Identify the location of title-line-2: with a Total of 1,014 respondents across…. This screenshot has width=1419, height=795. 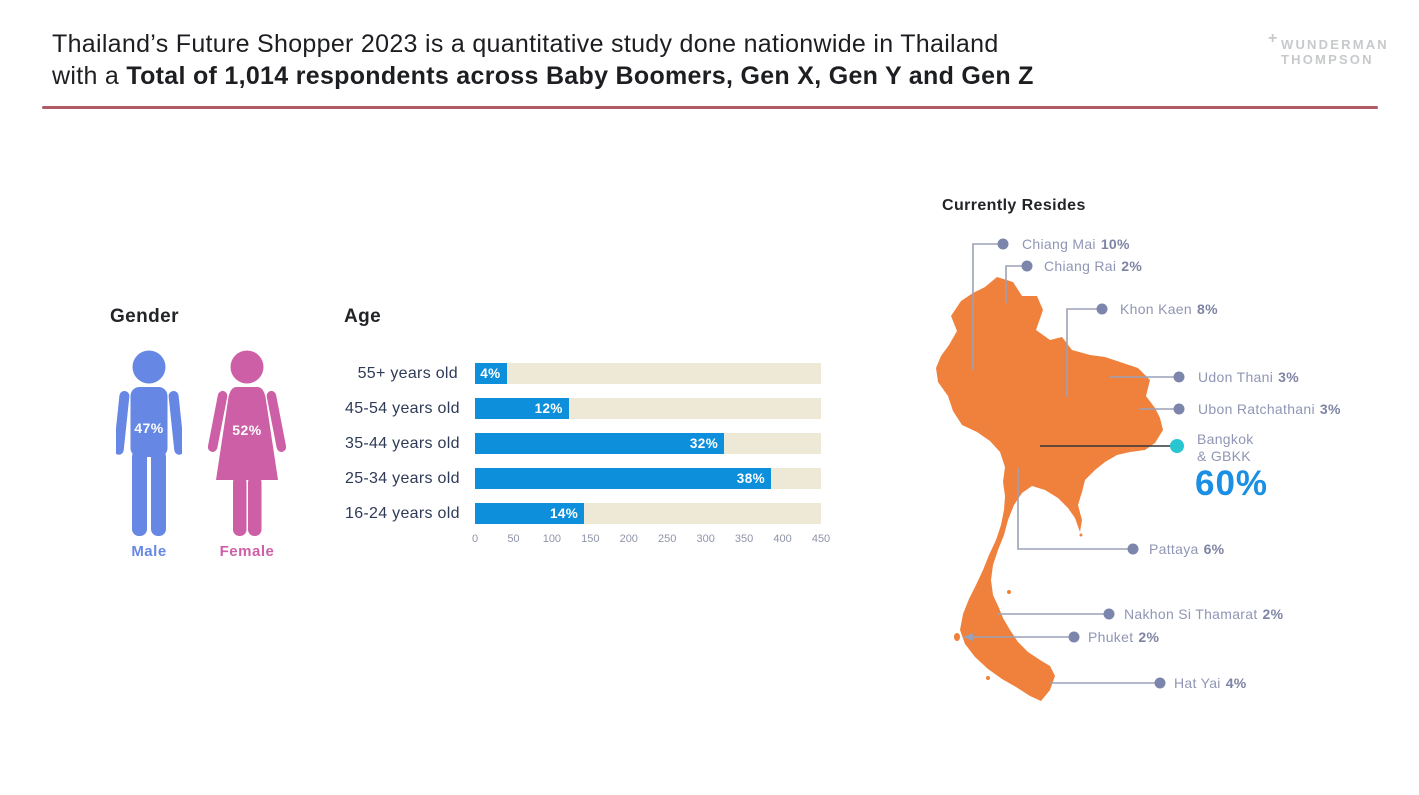
(632, 76).